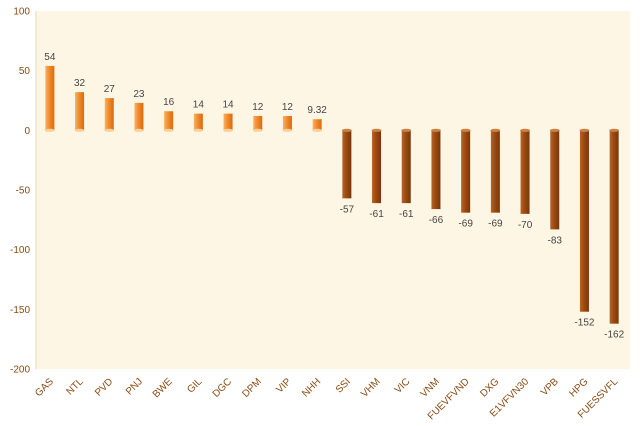 Image resolution: width=640 pixels, height=426 pixels. Describe the element at coordinates (252, 388) in the screenshot. I see `x-tick-label: DPM` at that location.